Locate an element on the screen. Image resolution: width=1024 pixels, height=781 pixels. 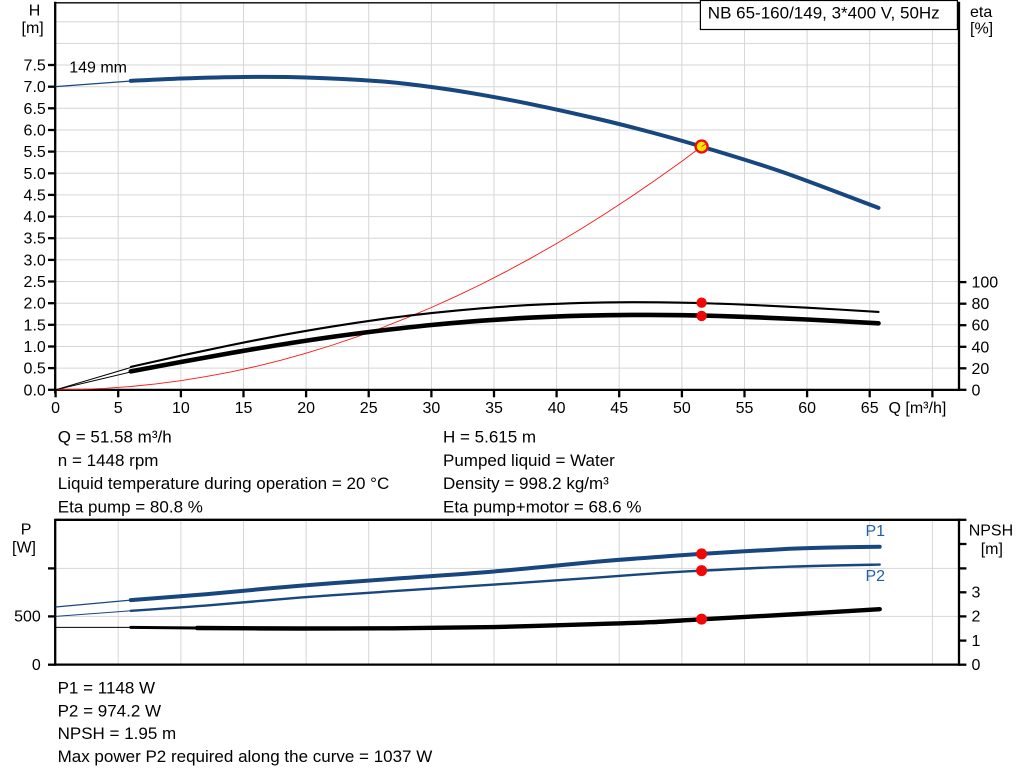
svg-text: 3 is located at coordinates (976, 593).